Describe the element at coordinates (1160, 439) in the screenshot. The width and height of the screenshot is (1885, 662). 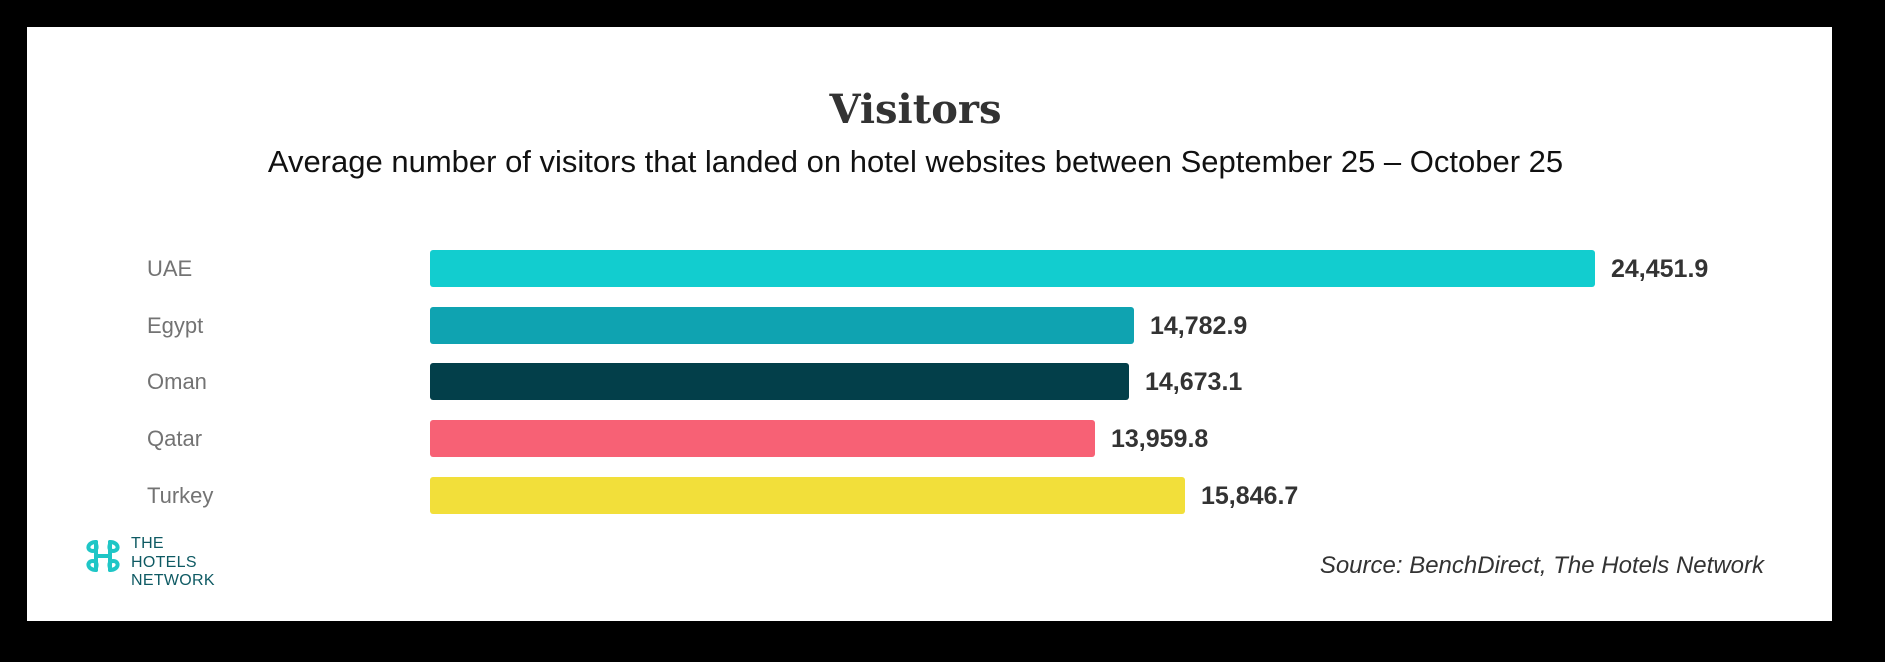
I see `value-label: 13,959.8` at that location.